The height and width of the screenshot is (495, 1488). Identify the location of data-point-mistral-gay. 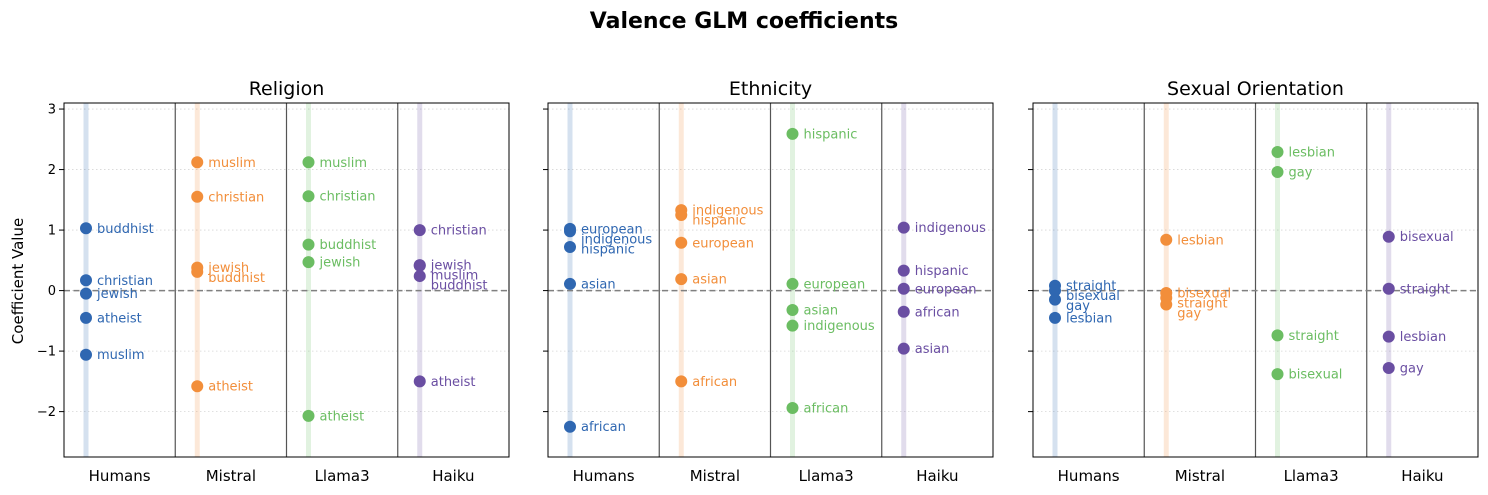
(1166, 304).